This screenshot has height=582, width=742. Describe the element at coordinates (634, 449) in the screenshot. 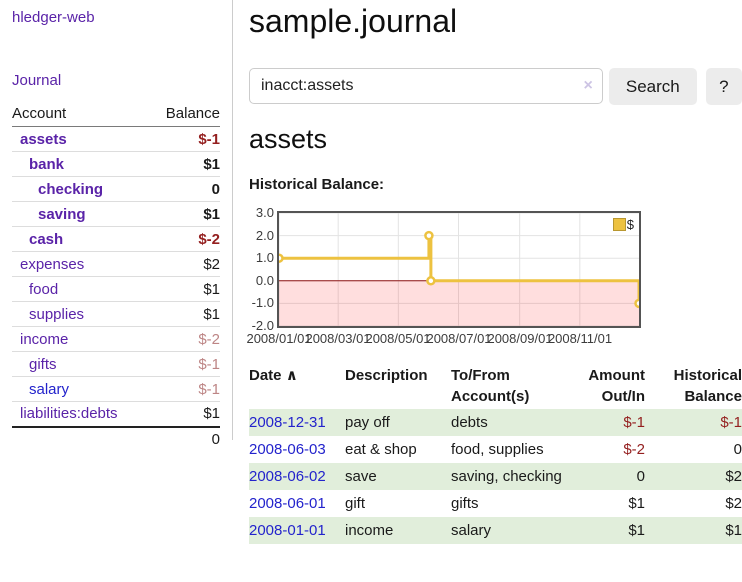

I see `transaction-amount: $-2` at that location.